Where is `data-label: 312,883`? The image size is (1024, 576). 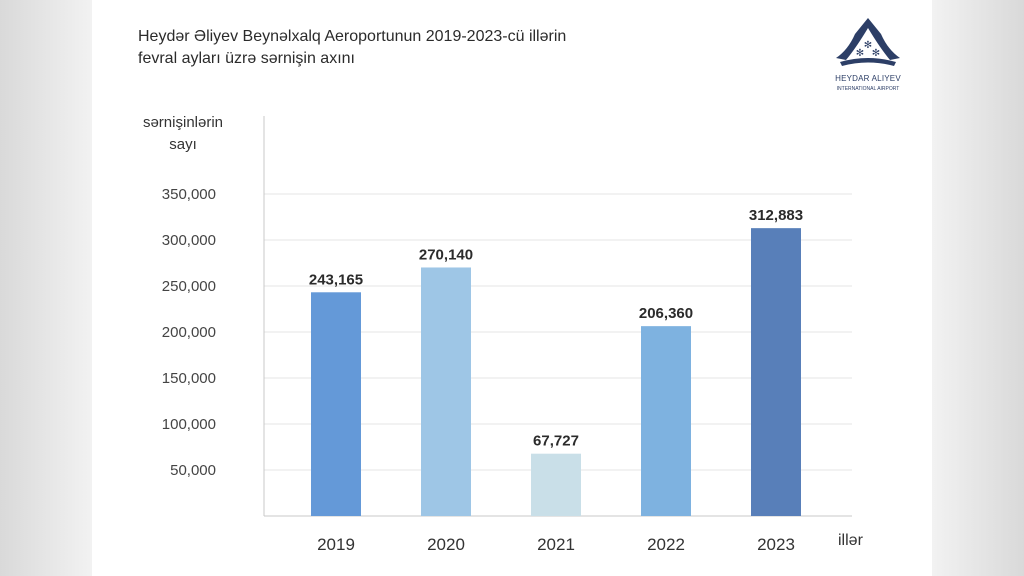
data-label: 312,883 is located at coordinates (776, 215).